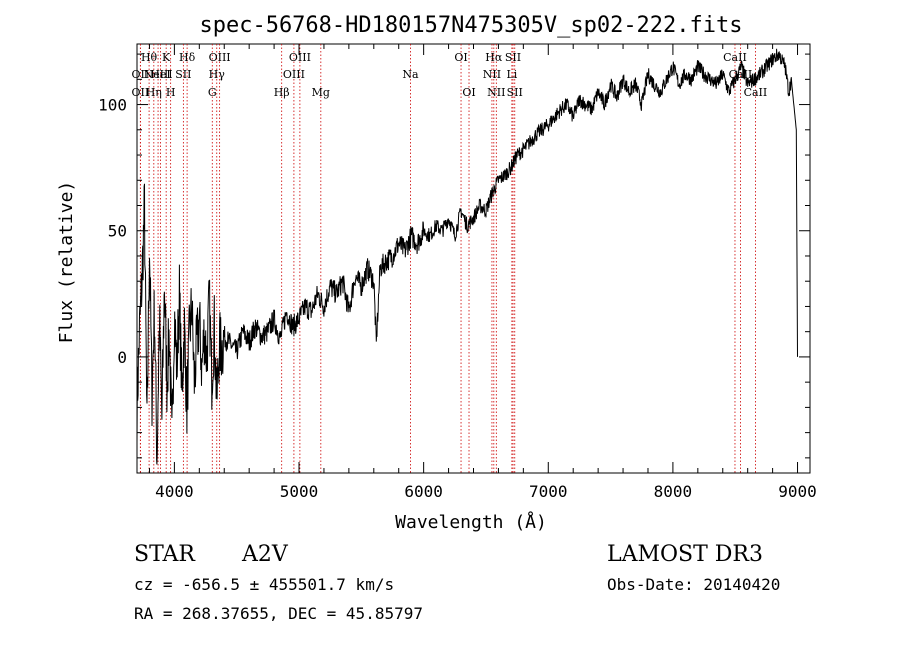 The image size is (900, 649). I want to click on subclass: A2V, so click(265, 554).